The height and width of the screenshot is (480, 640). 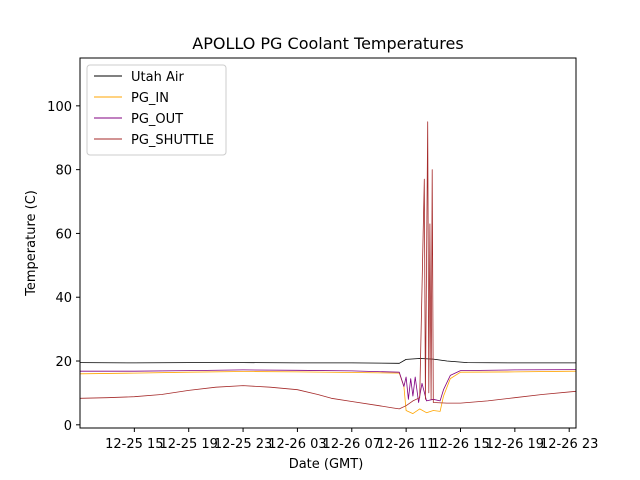 I want to click on legend-box, so click(x=156, y=110).